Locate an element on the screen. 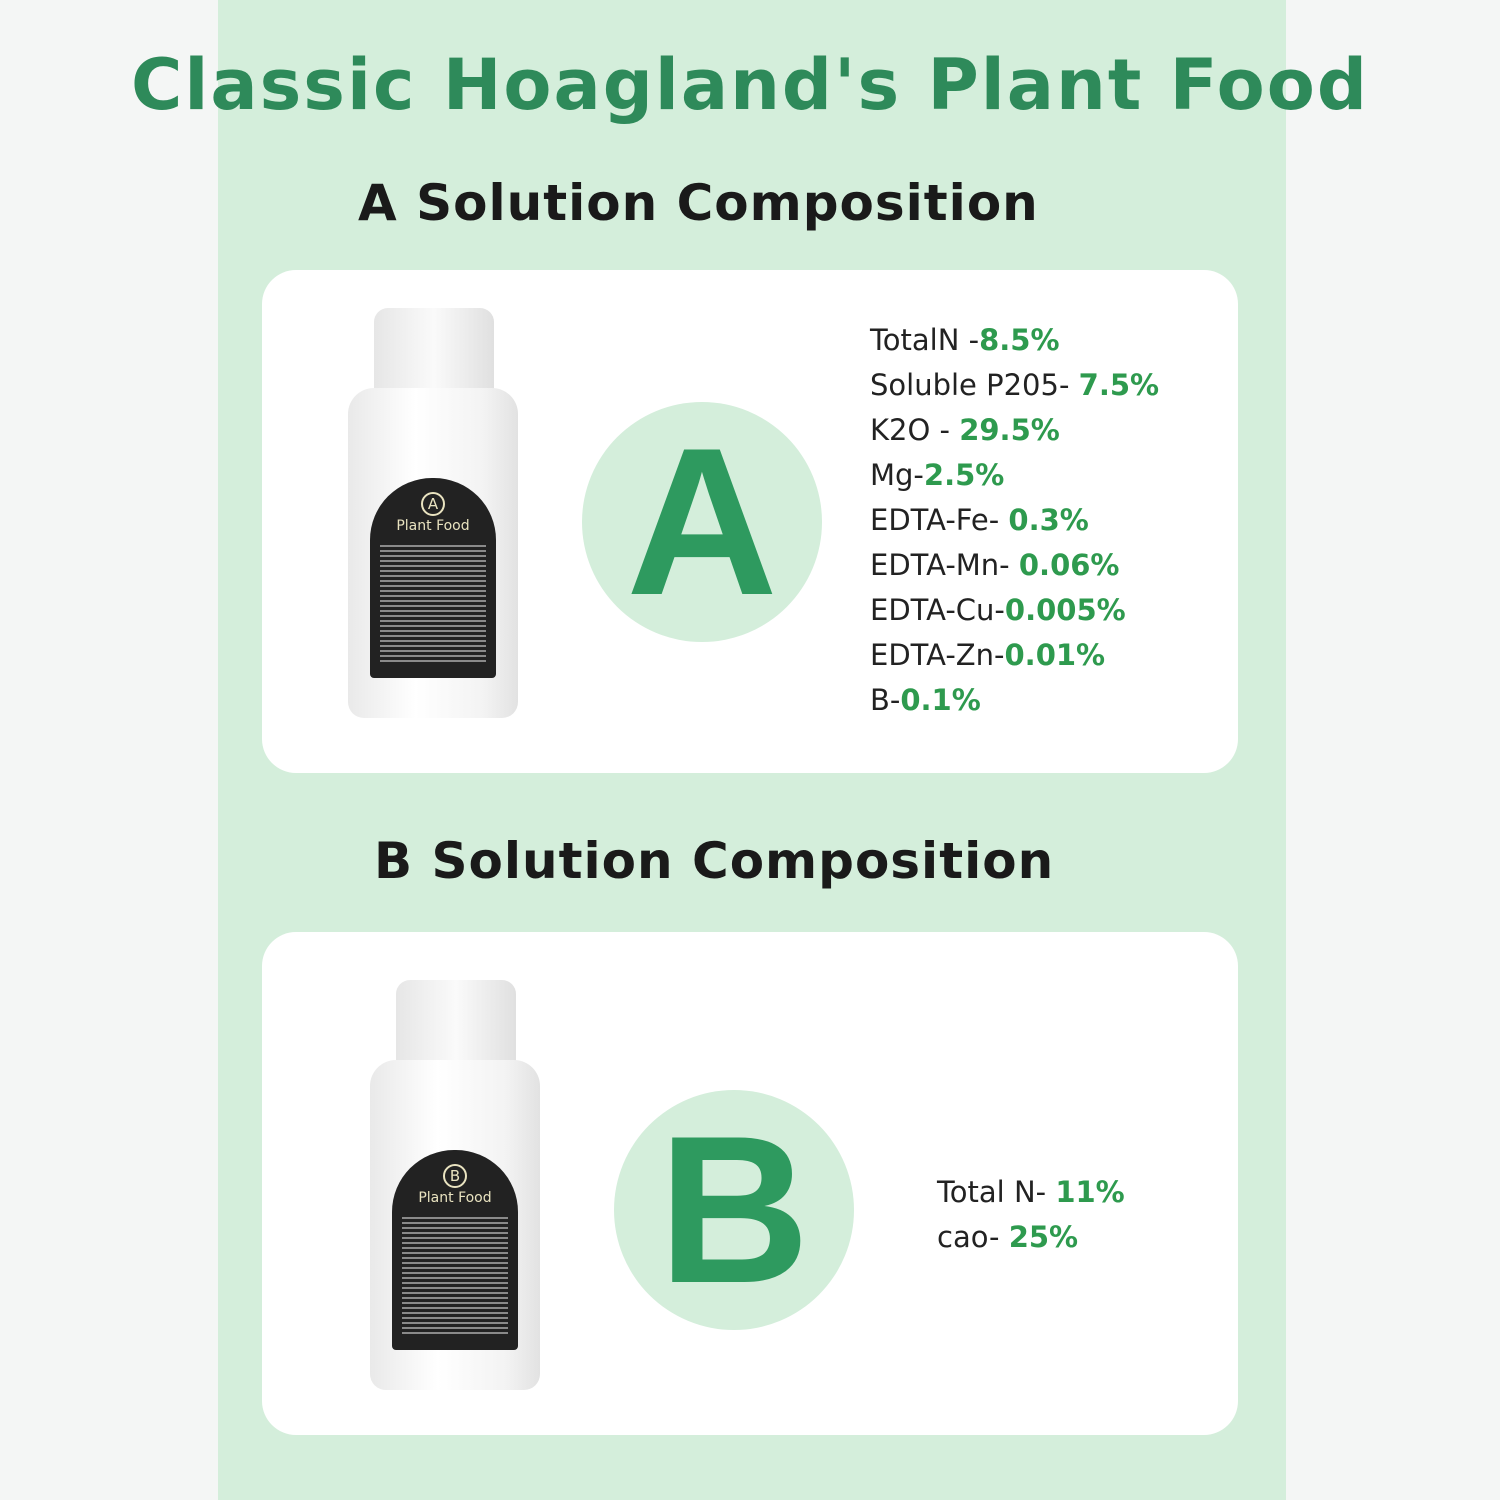  bottle-a-image: A Plant Food is located at coordinates (433, 553).